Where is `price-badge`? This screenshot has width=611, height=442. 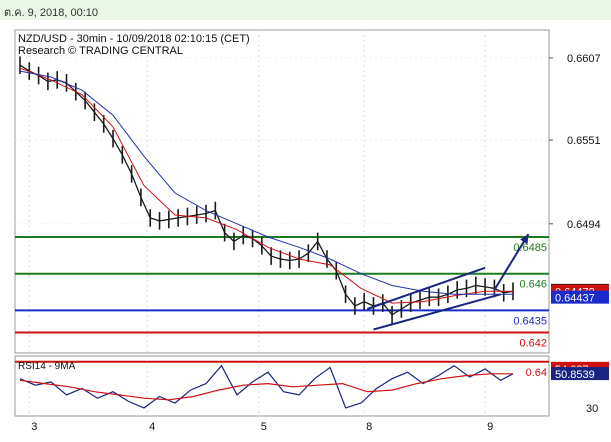
price-badge is located at coordinates (580, 297).